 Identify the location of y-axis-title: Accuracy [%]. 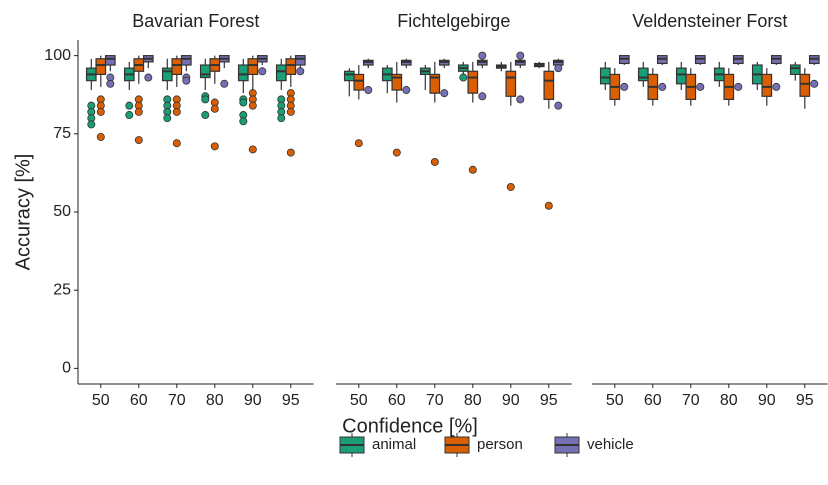
(23, 212).